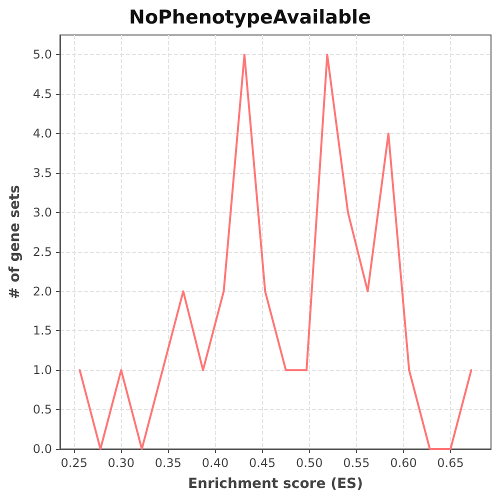  I want to click on y-axis-title: # of gene sets, so click(15, 242).